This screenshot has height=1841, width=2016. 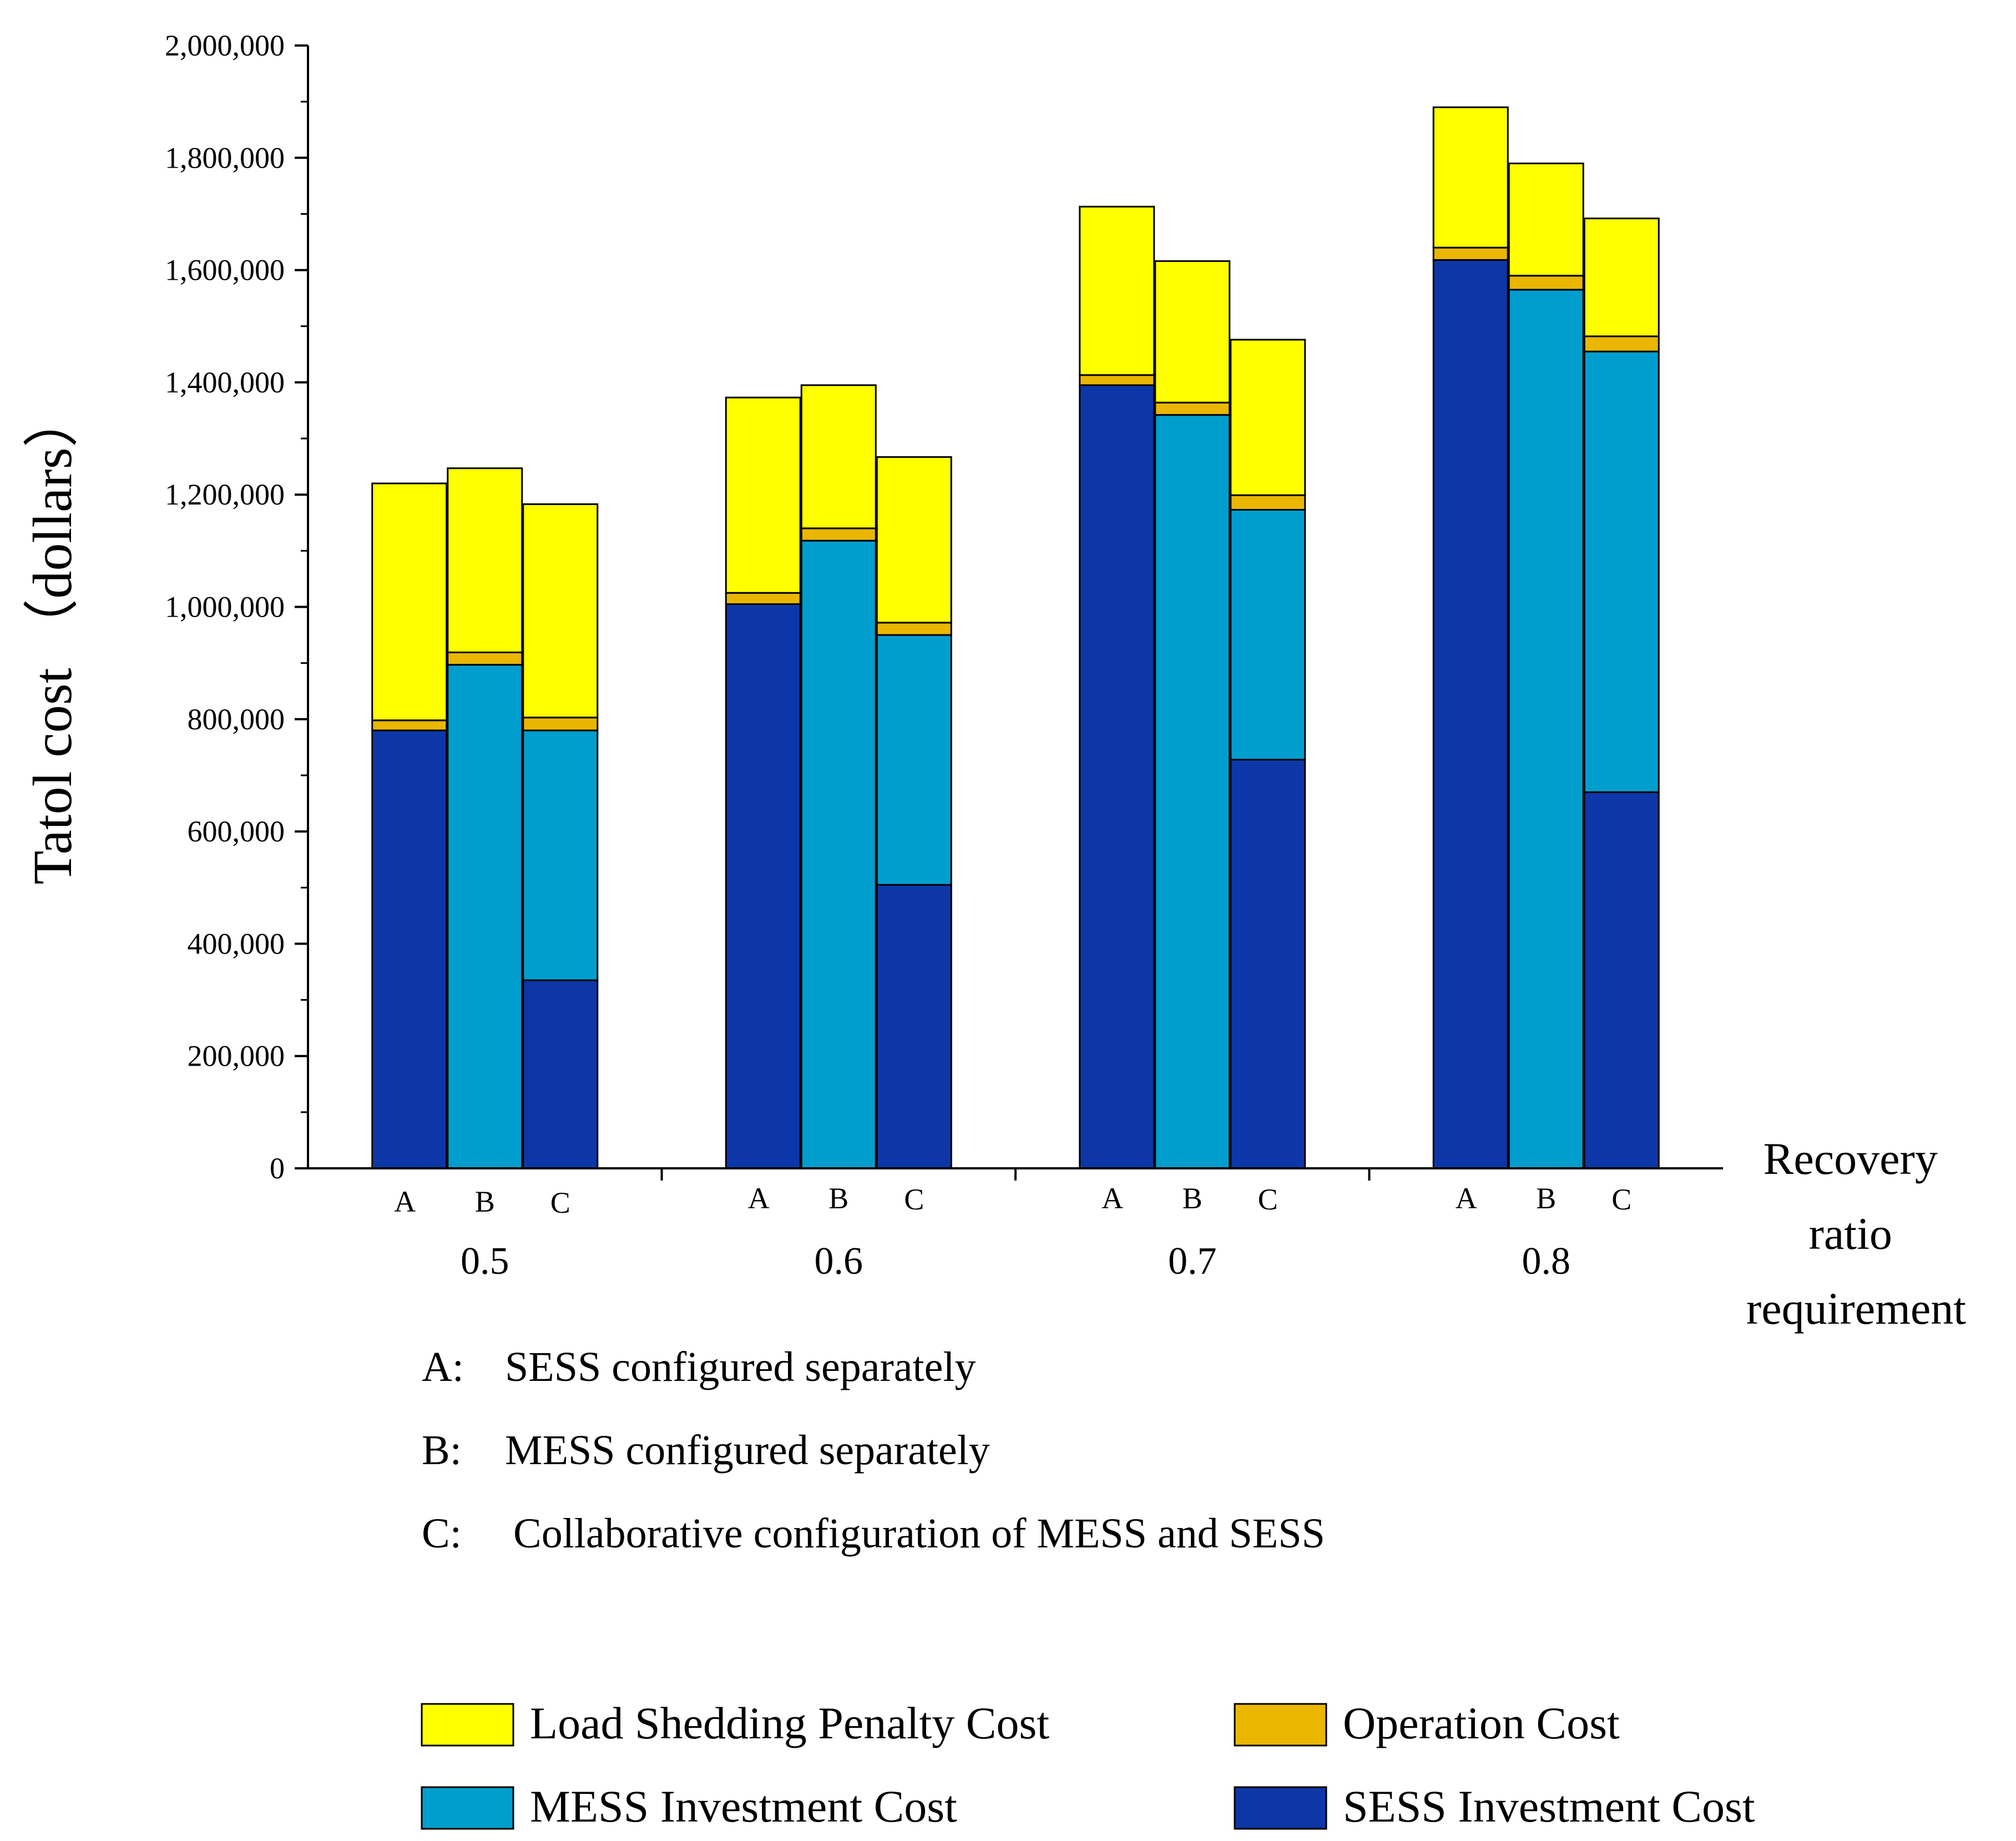 I want to click on y-tick-label: 1,000,000, so click(x=225, y=607).